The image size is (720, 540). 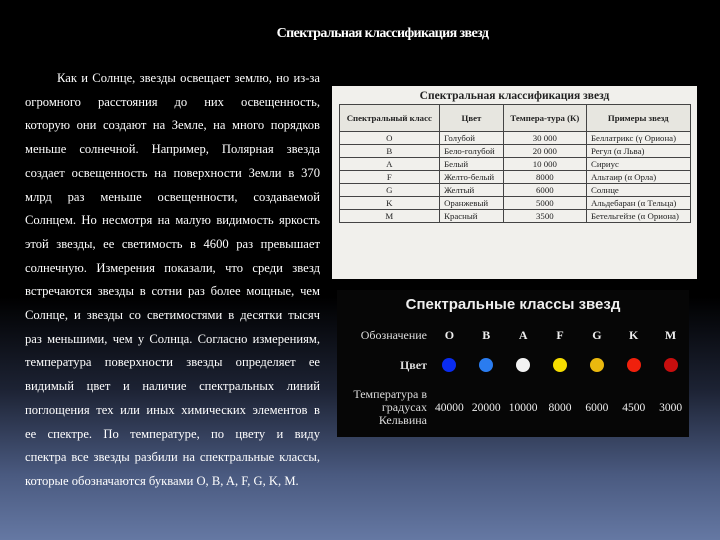 What do you see at coordinates (597, 407) in the screenshot?
I see `class-temperature: 6000` at bounding box center [597, 407].